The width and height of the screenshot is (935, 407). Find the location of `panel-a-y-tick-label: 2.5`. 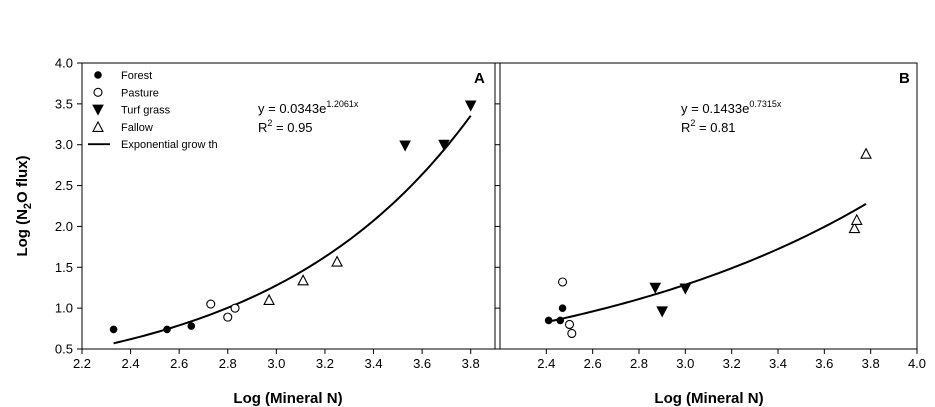

panel-a-y-tick-label: 2.5 is located at coordinates (64, 185).